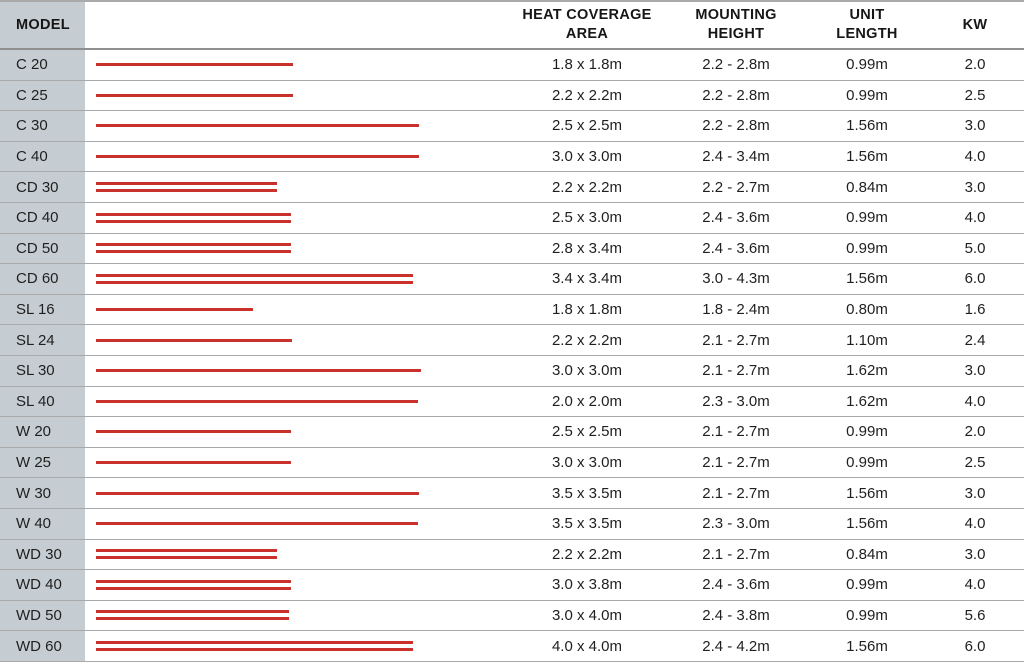 The image size is (1024, 664). Describe the element at coordinates (867, 340) in the screenshot. I see `length-cell: 1.10m` at that location.